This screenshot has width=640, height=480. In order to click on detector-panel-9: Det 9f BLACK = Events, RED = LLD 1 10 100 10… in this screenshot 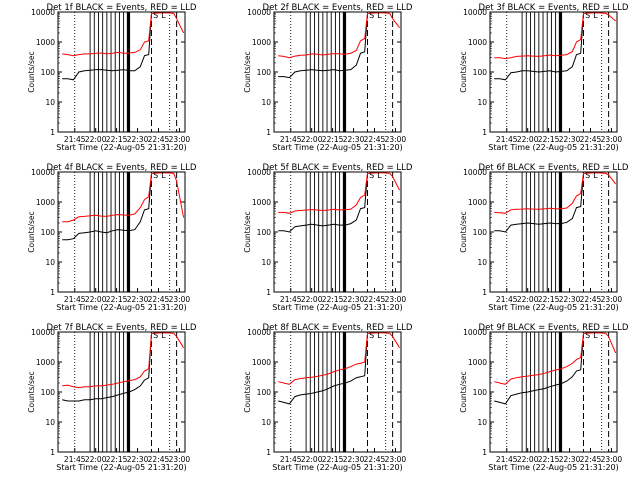, I will do `click(544, 397)`.